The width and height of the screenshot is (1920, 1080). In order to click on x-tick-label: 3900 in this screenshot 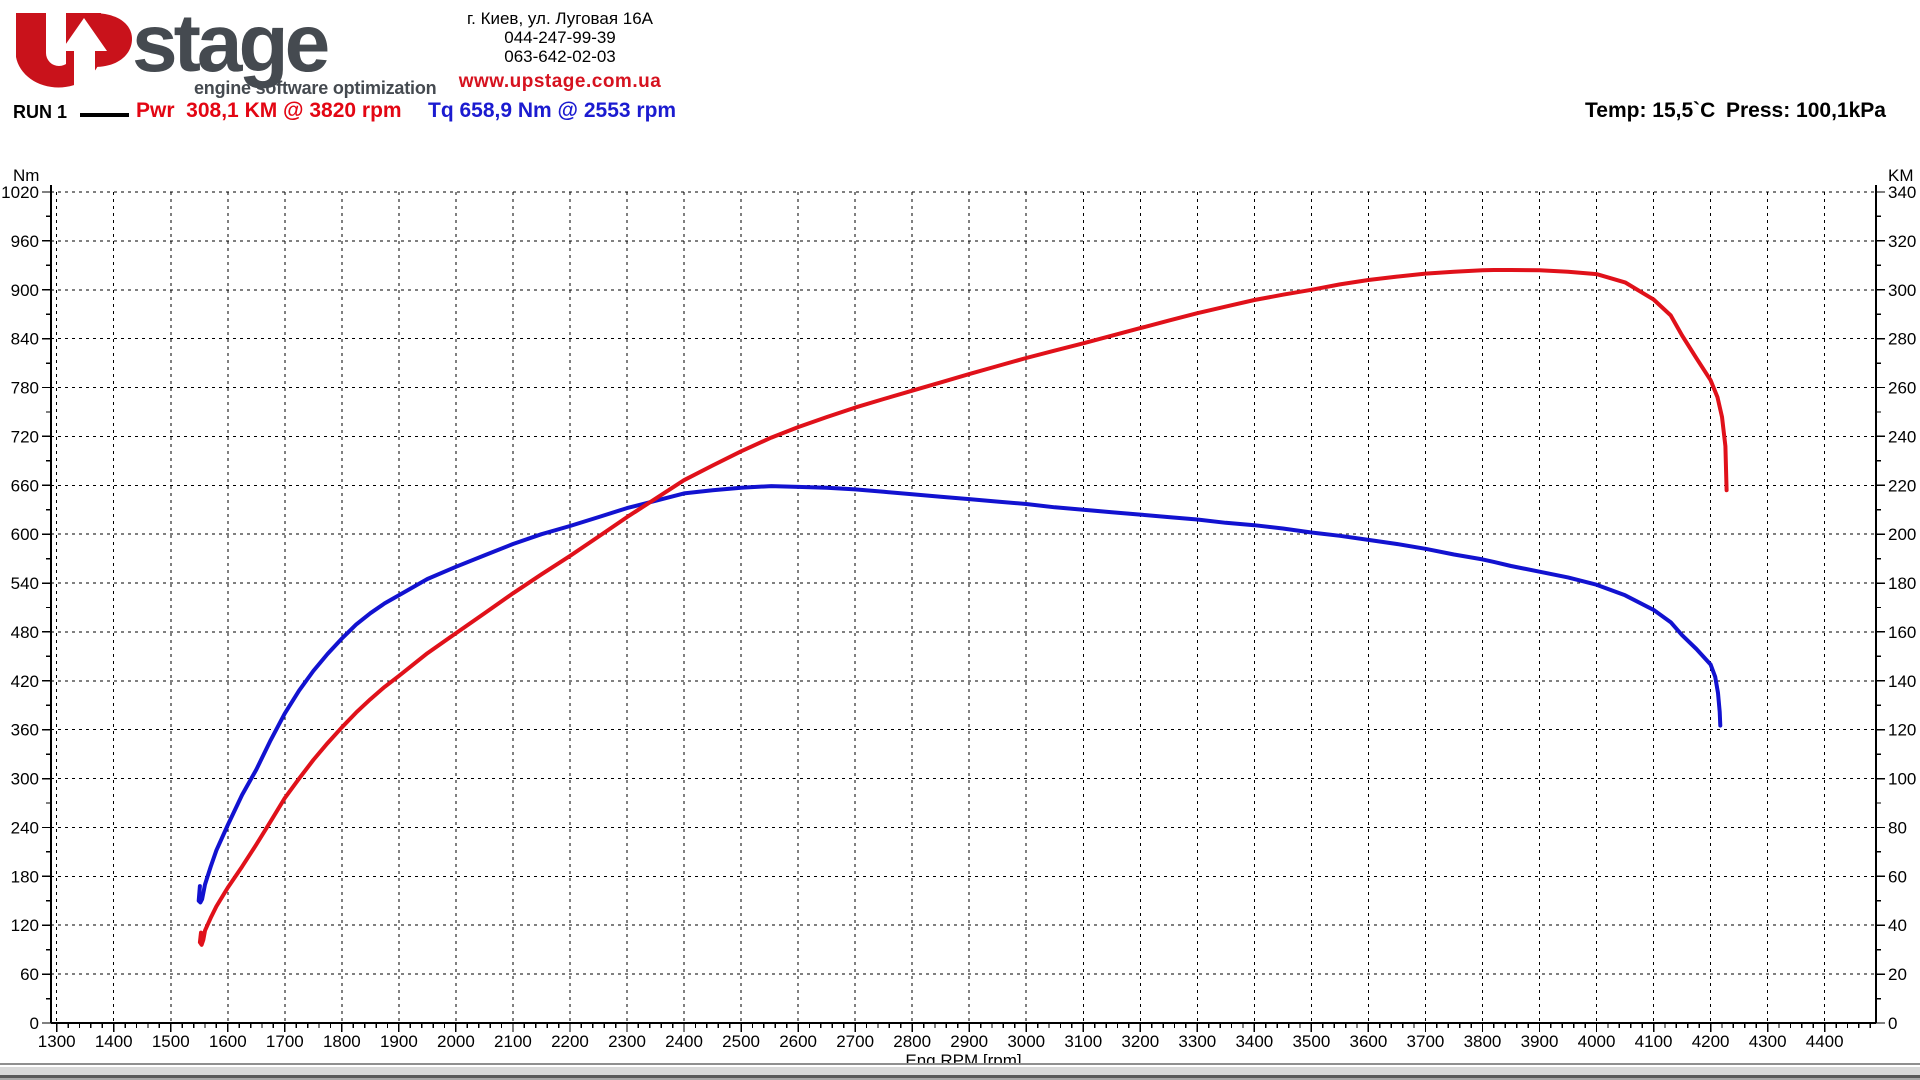, I will do `click(1540, 1041)`.